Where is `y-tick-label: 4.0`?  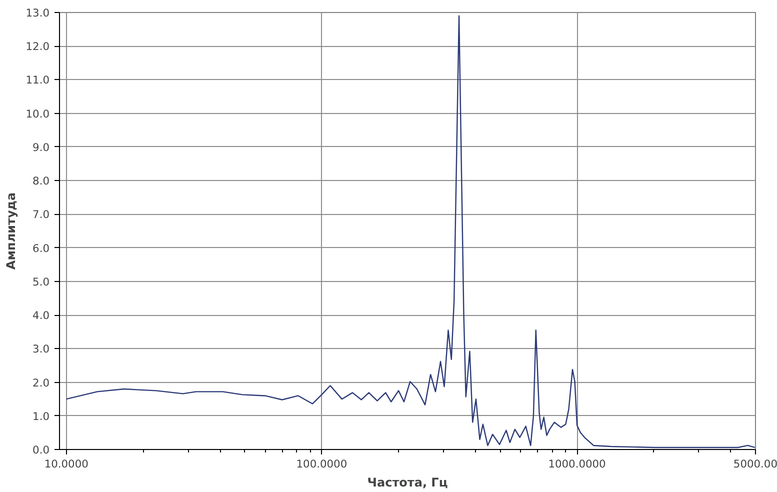
y-tick-label: 4.0 is located at coordinates (41, 315).